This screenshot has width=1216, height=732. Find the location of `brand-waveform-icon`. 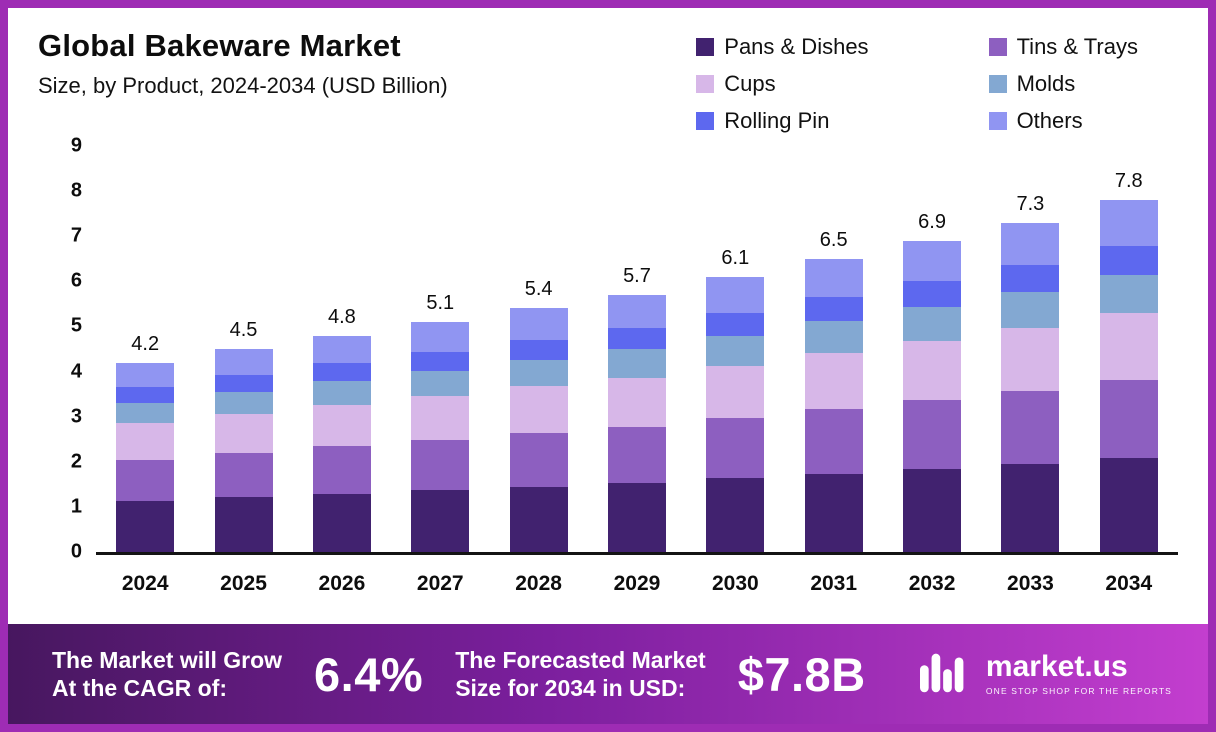

brand-waveform-icon is located at coordinates (946, 674).